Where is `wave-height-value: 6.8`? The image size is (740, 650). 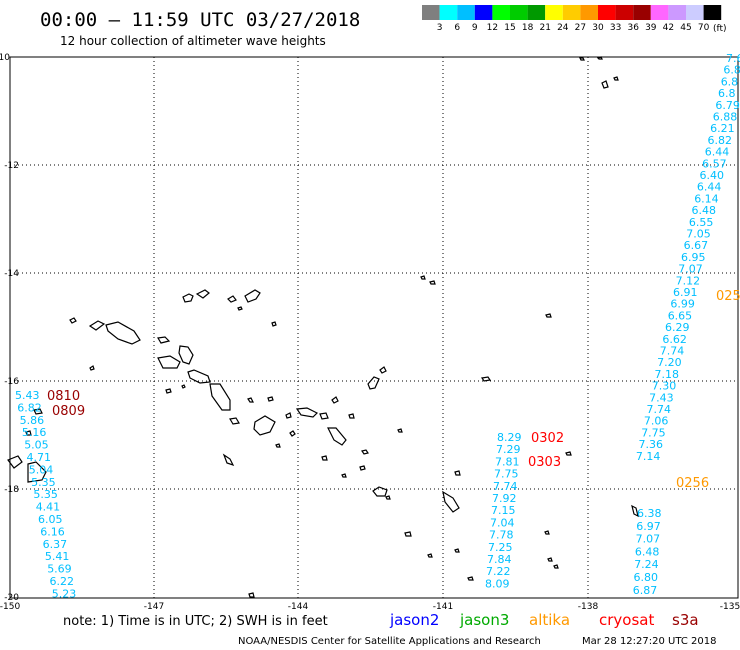
wave-height-value: 6.8 is located at coordinates (727, 93).